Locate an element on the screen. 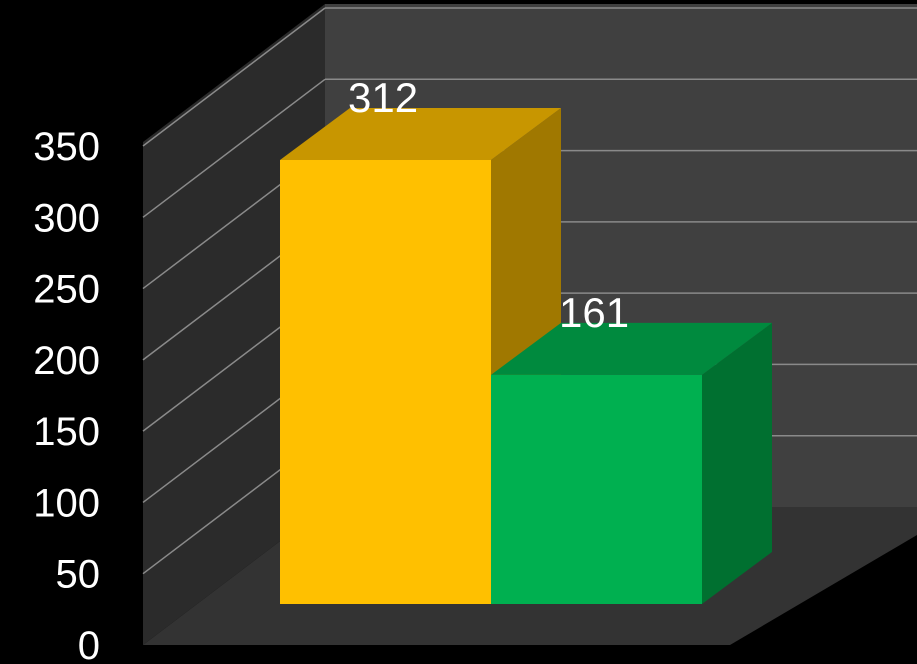 Image resolution: width=917 pixels, height=664 pixels. y-tick-label: 100 is located at coordinates (66, 503).